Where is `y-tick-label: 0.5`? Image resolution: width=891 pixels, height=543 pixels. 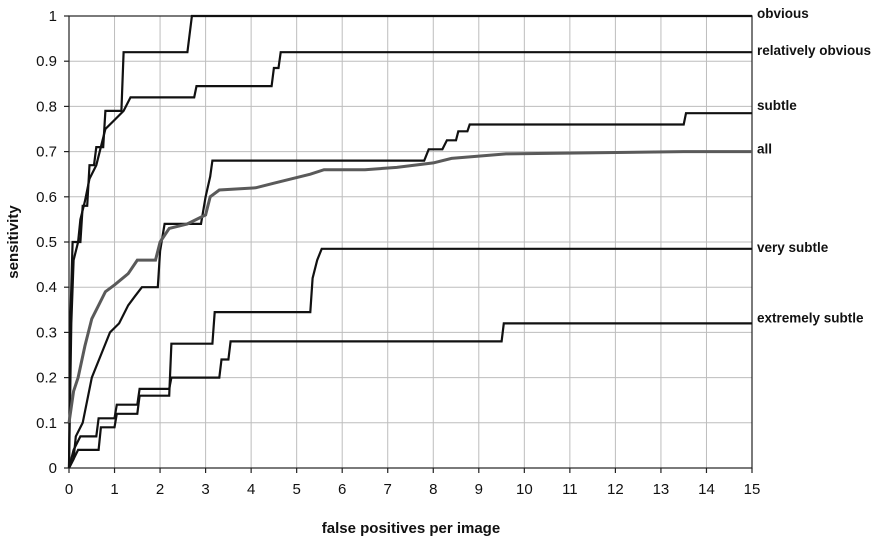 y-tick-label: 0.5 is located at coordinates (46, 242).